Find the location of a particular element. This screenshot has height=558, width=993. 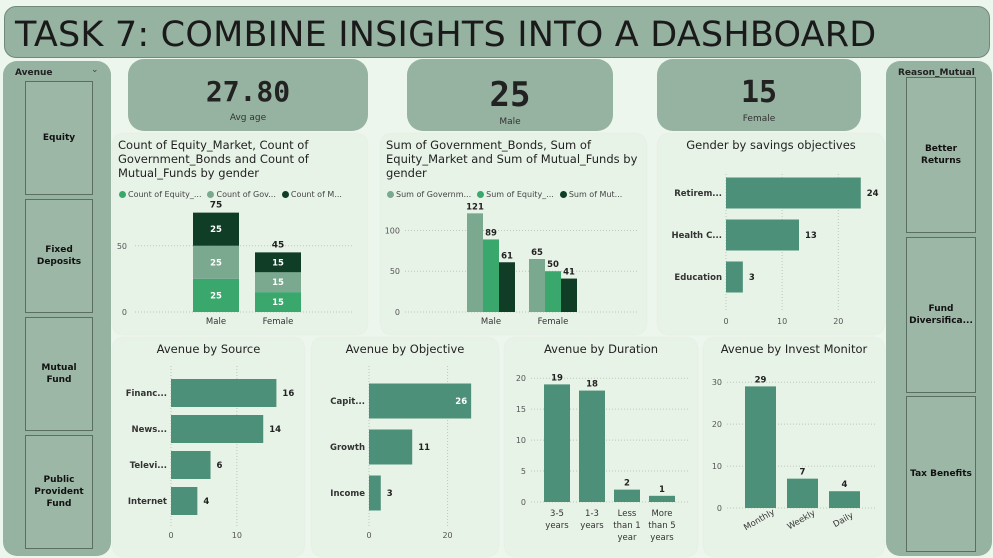

x-tick-label: 20 is located at coordinates (838, 321).